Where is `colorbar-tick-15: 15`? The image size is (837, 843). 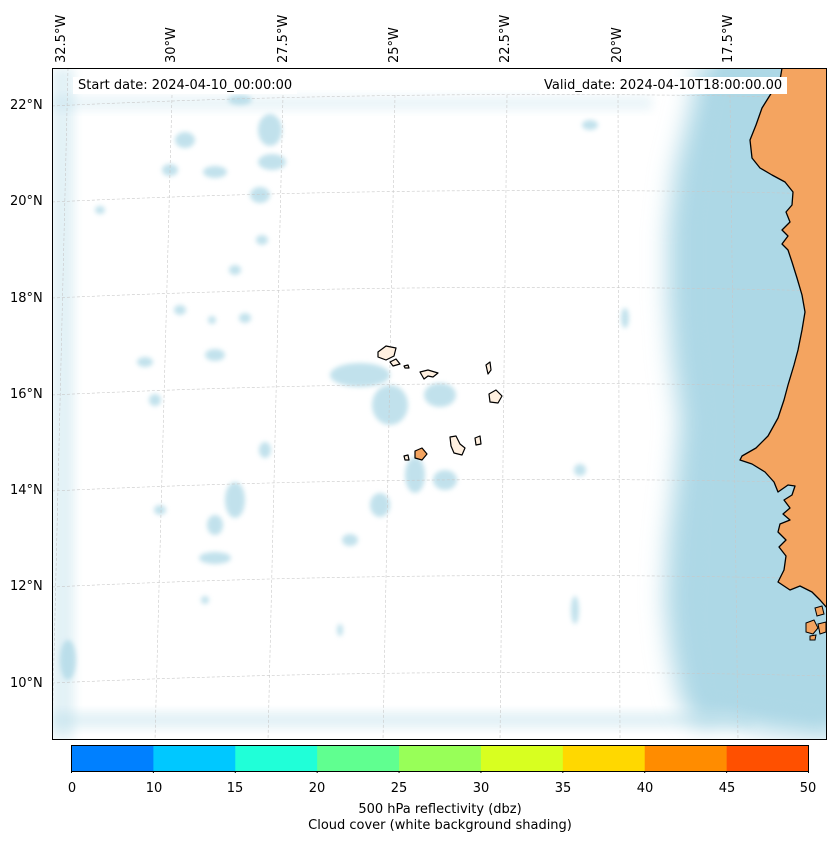 colorbar-tick-15: 15 is located at coordinates (235, 788).